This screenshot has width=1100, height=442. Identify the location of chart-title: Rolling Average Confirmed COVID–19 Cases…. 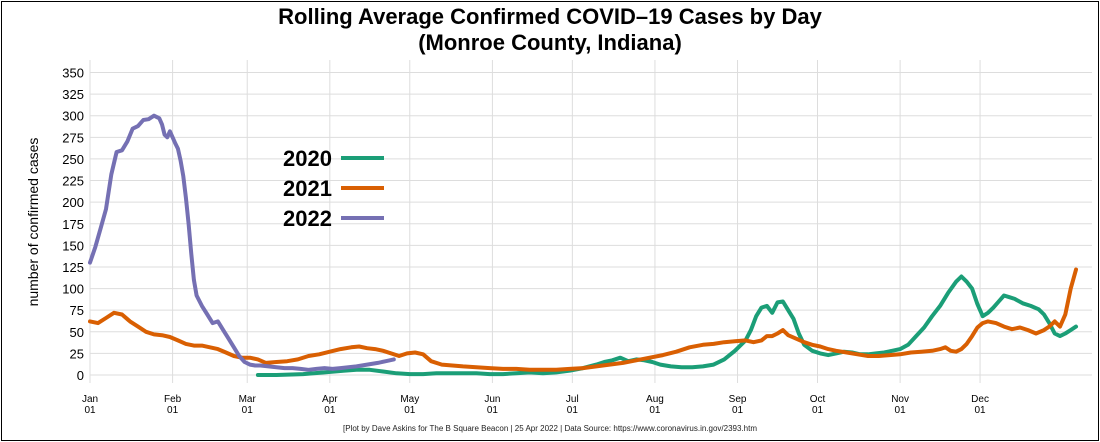
(550, 30).